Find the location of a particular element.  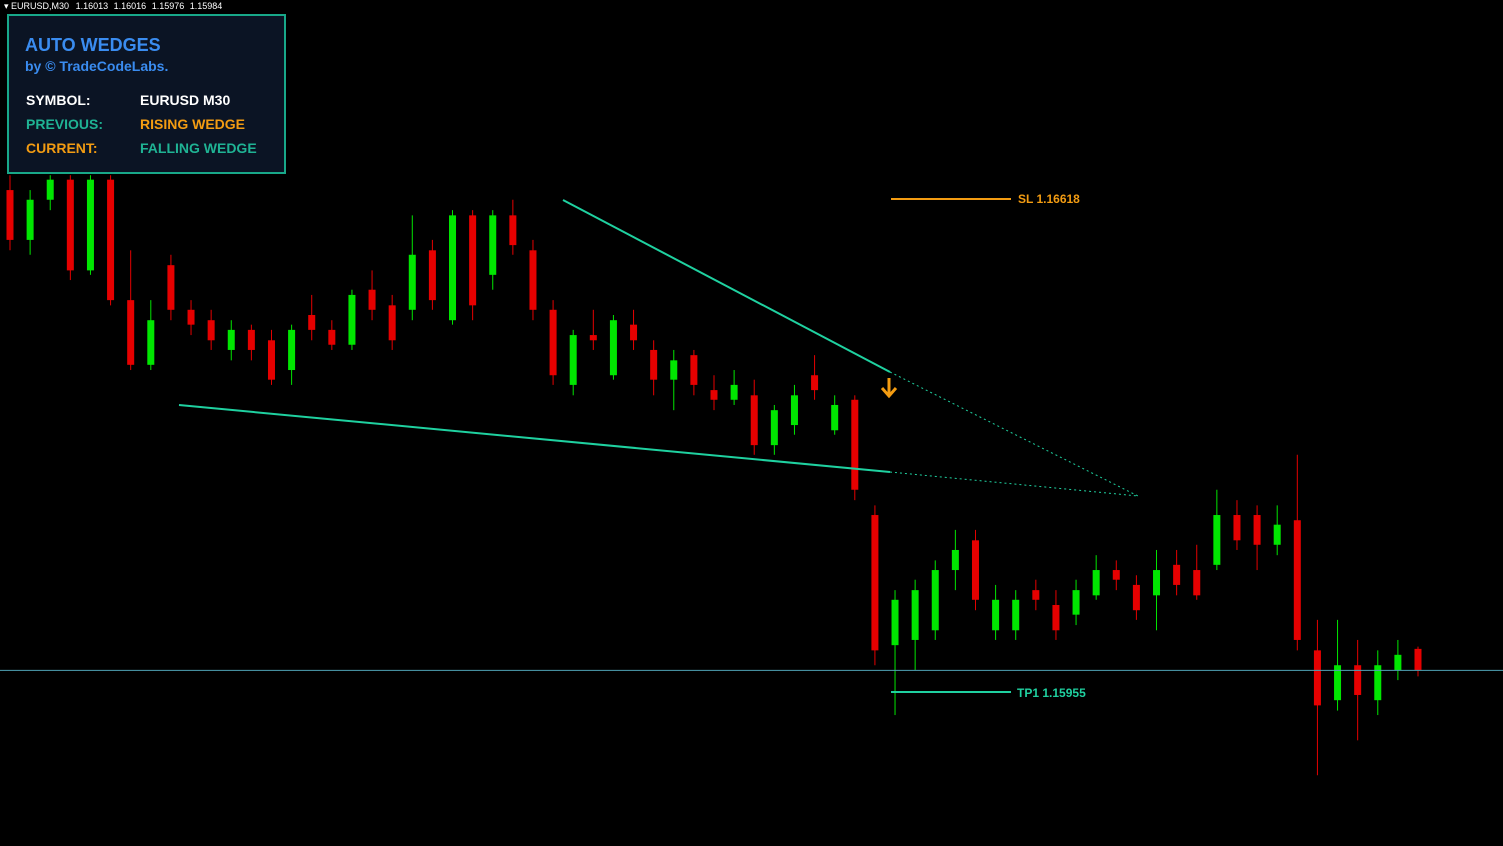

tp-name: TP1 is located at coordinates (1028, 693).